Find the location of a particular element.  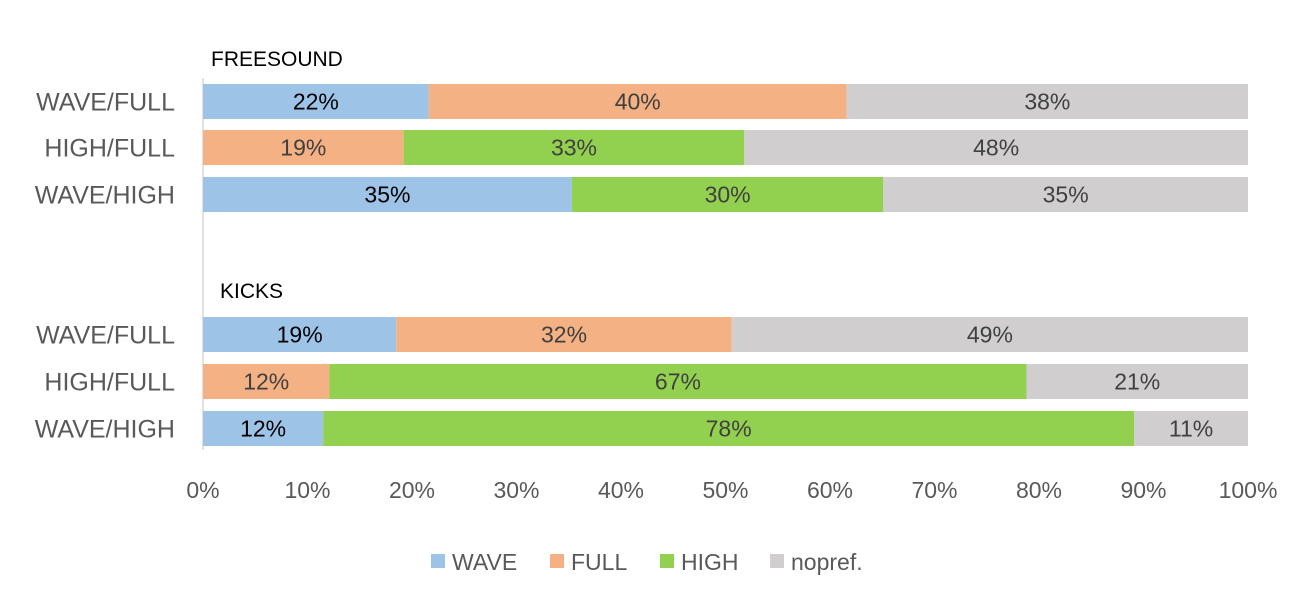

bar-value-label: 21% is located at coordinates (1137, 382).